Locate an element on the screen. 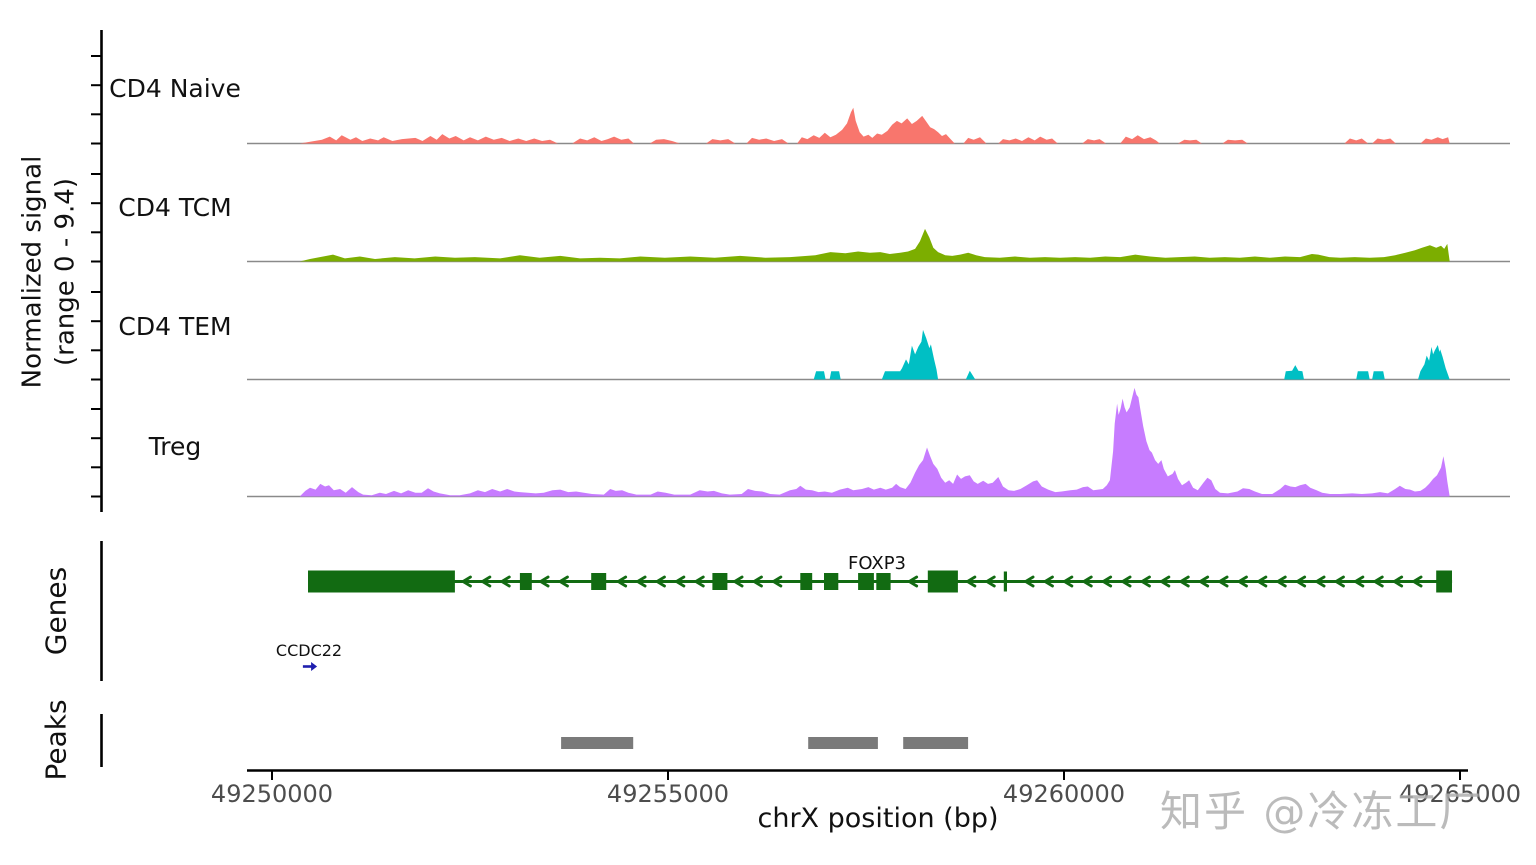 Image resolution: width=1536 pixels, height=865 pixels. gene-label-foxp3: FOXP3 is located at coordinates (877, 563).